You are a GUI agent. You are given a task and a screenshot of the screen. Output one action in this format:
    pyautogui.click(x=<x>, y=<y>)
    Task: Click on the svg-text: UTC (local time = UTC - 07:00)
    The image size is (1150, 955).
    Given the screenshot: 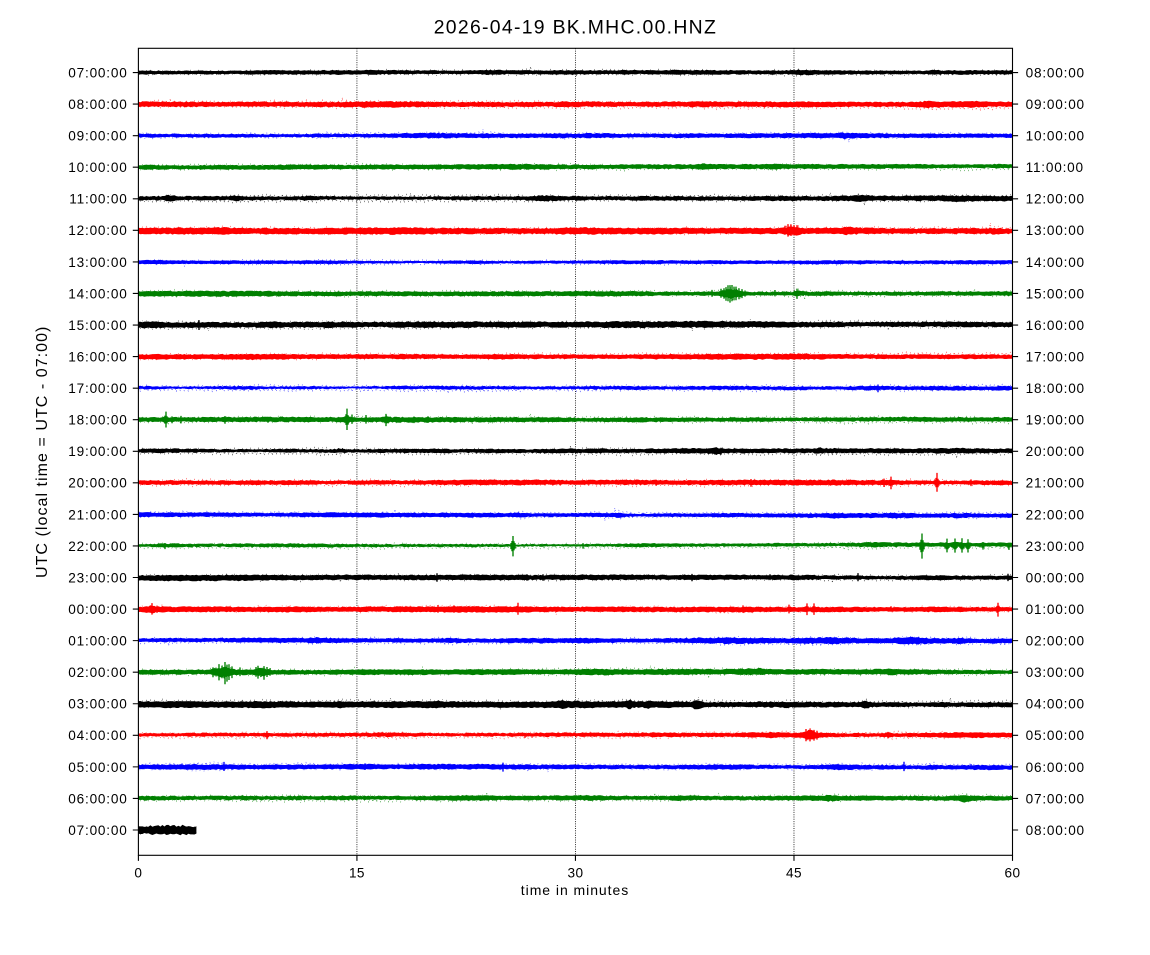 What is the action you would take?
    pyautogui.click(x=42, y=452)
    